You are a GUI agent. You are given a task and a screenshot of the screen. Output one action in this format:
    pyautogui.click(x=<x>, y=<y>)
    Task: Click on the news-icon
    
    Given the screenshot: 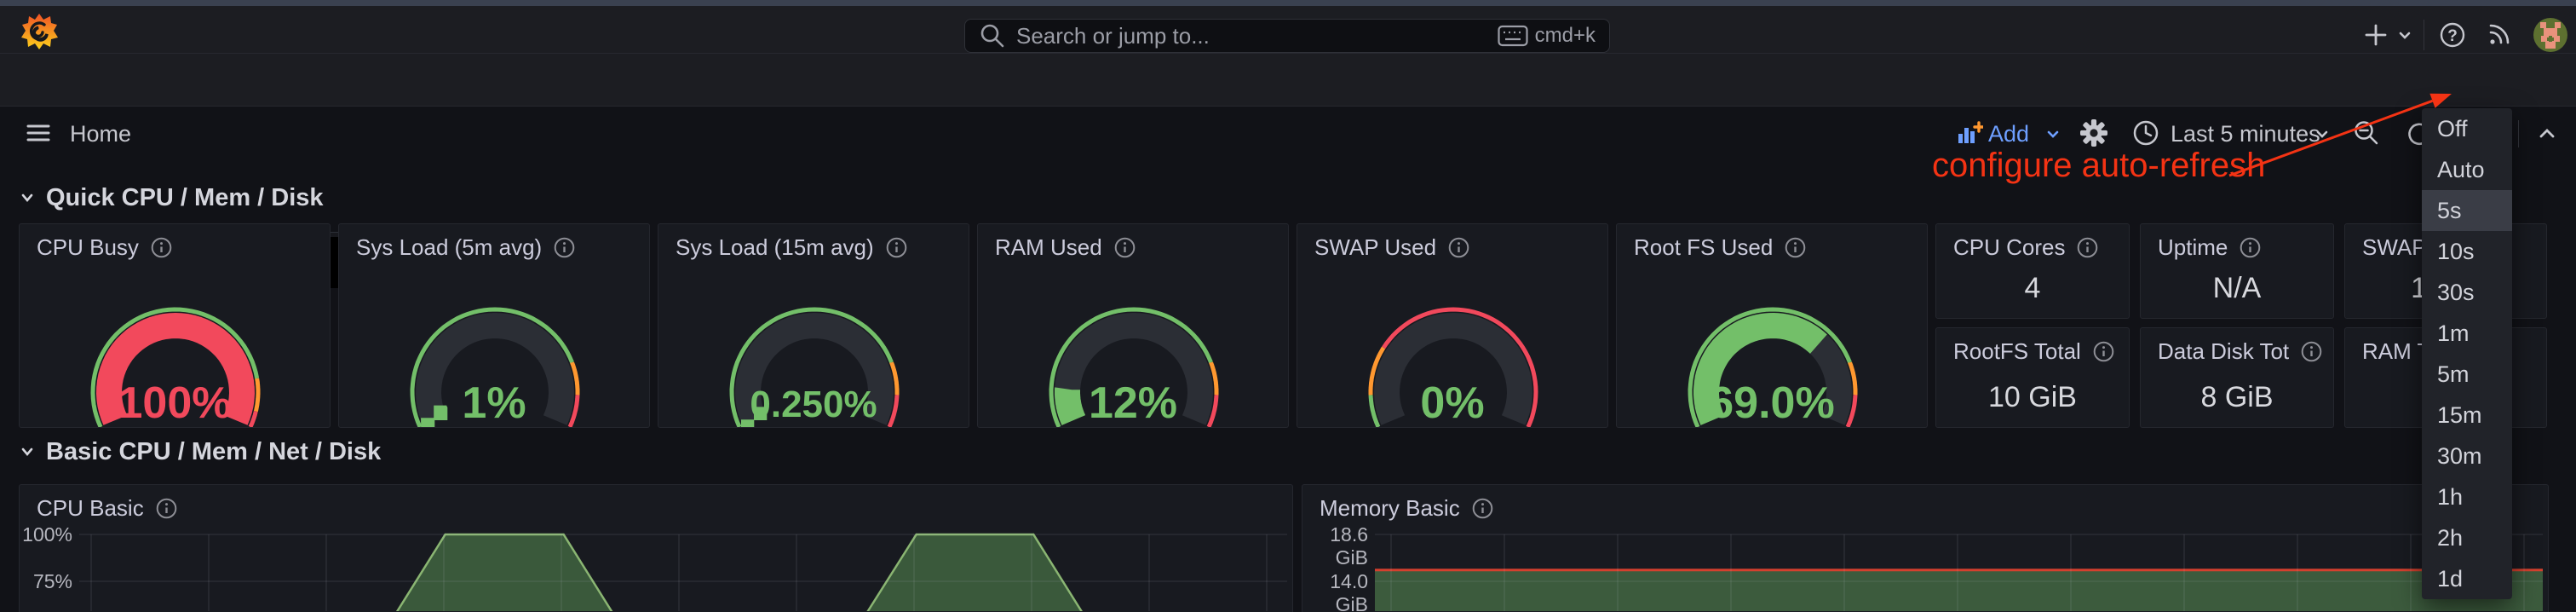 What is the action you would take?
    pyautogui.click(x=2500, y=34)
    